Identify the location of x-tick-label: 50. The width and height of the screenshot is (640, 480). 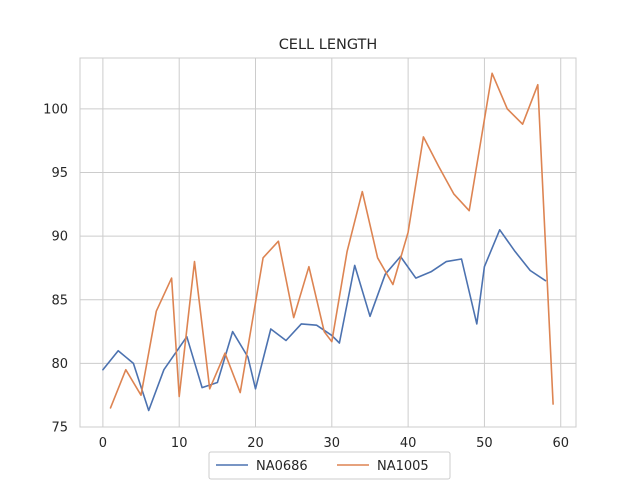
(484, 443).